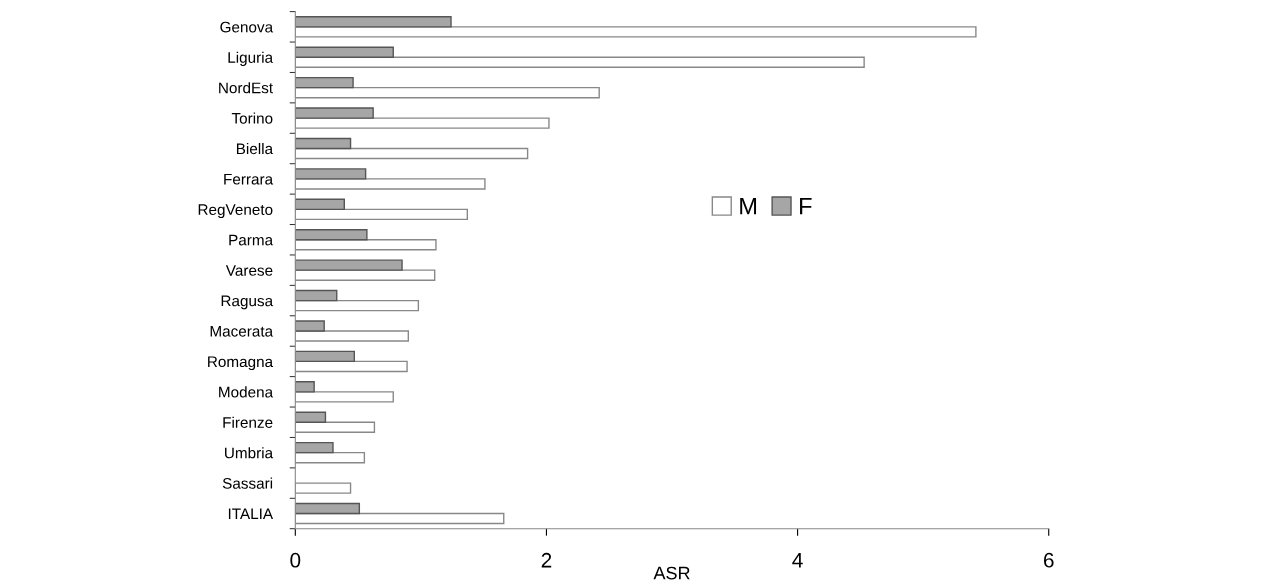 This screenshot has height=581, width=1262. What do you see at coordinates (797, 560) in the screenshot?
I see `x-tick-label: 4` at bounding box center [797, 560].